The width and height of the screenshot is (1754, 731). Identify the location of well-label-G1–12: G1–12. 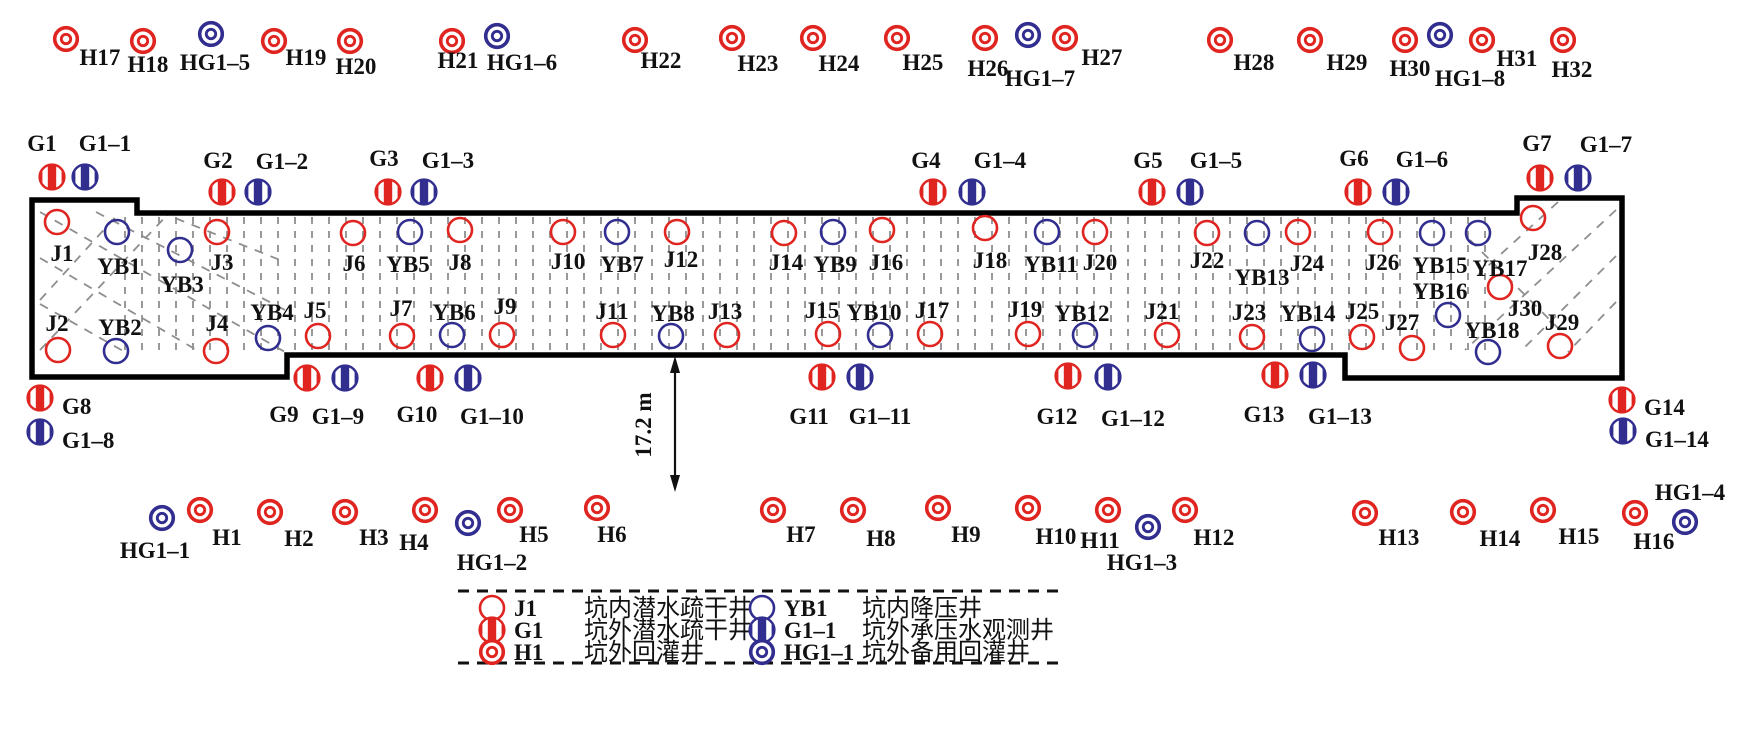
(1133, 418).